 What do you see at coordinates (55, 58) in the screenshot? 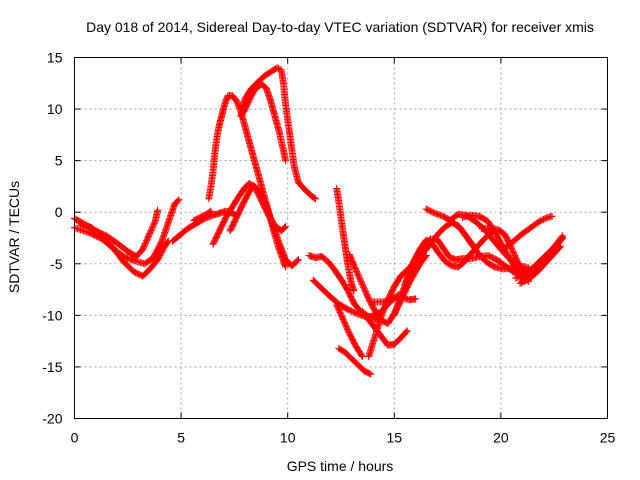
I see `y-tick-label: 15` at bounding box center [55, 58].